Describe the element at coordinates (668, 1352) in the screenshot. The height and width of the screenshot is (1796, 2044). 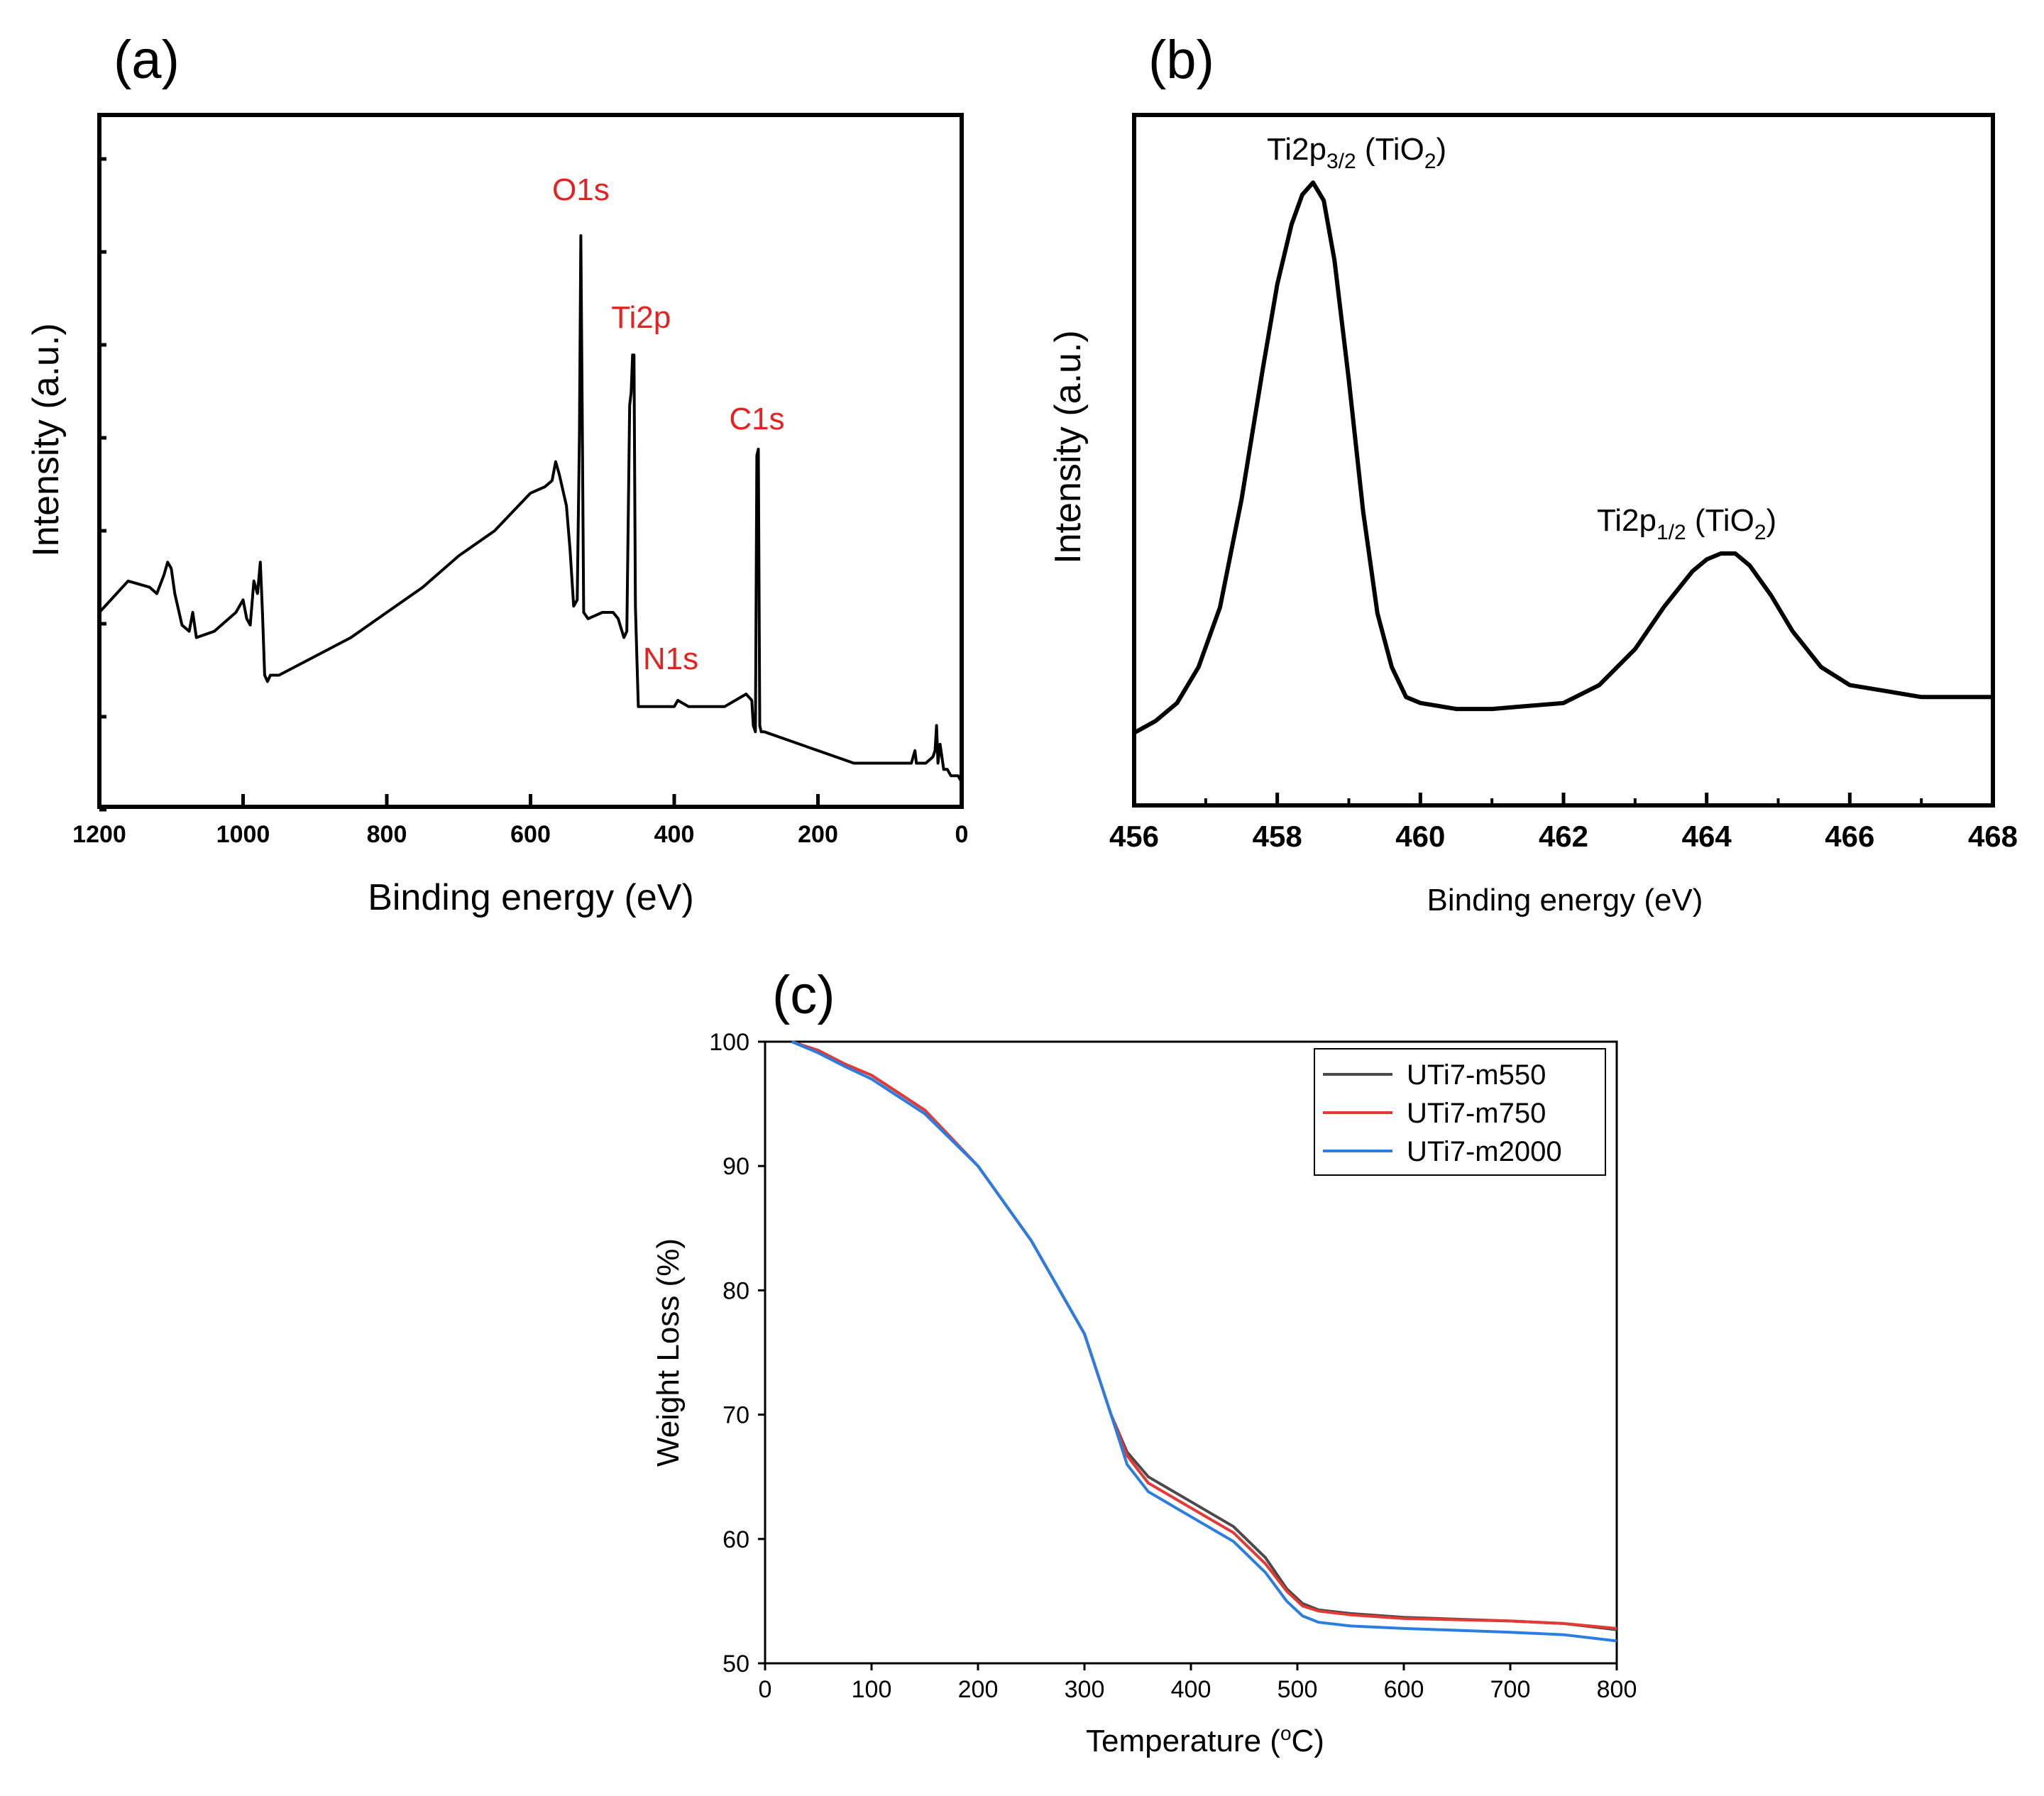
I see `panel-c-y-axis-label: Weight Loss (%)` at that location.